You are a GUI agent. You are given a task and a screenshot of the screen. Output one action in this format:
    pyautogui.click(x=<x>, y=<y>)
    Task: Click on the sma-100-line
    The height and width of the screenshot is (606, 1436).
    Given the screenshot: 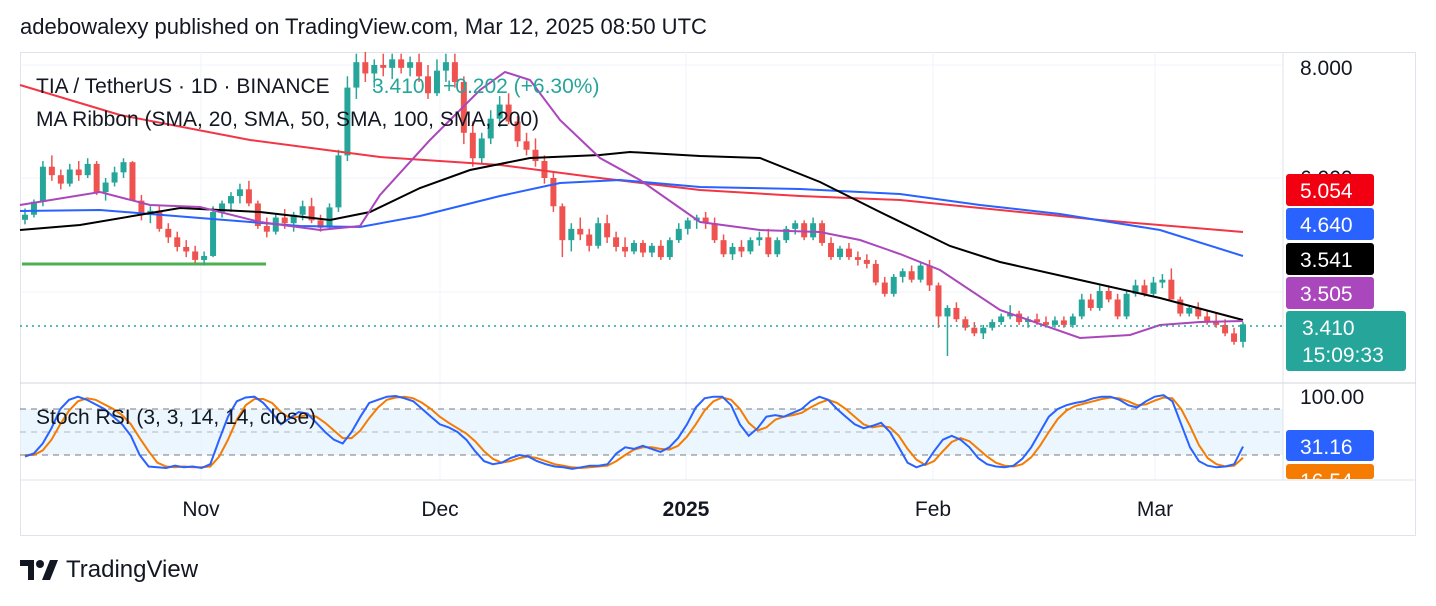 What is the action you would take?
    pyautogui.click(x=631, y=217)
    